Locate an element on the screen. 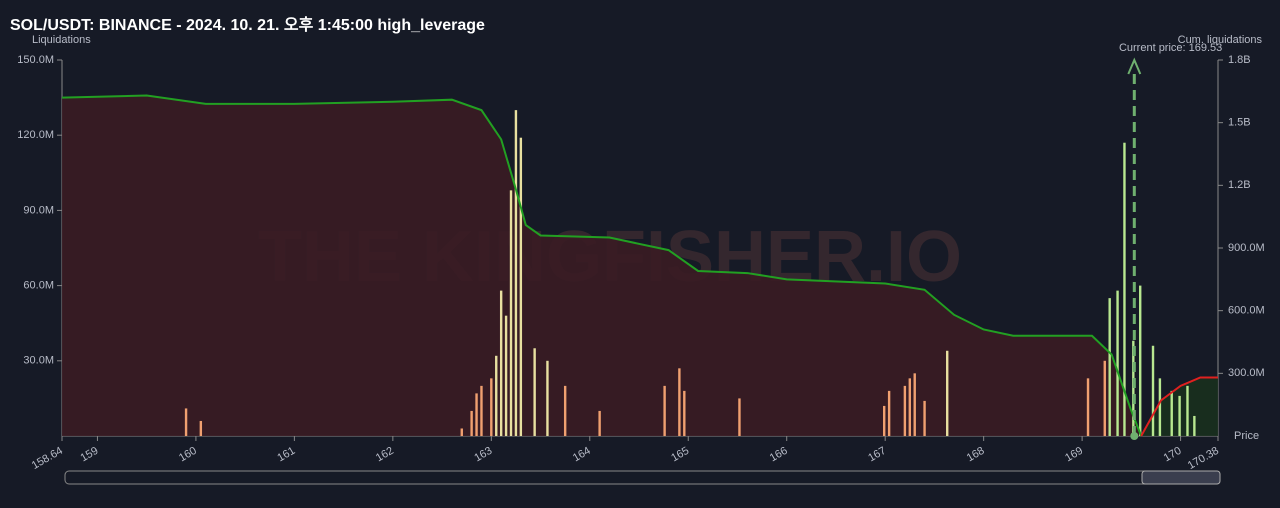  current-price-arrow is located at coordinates (1134, 66).